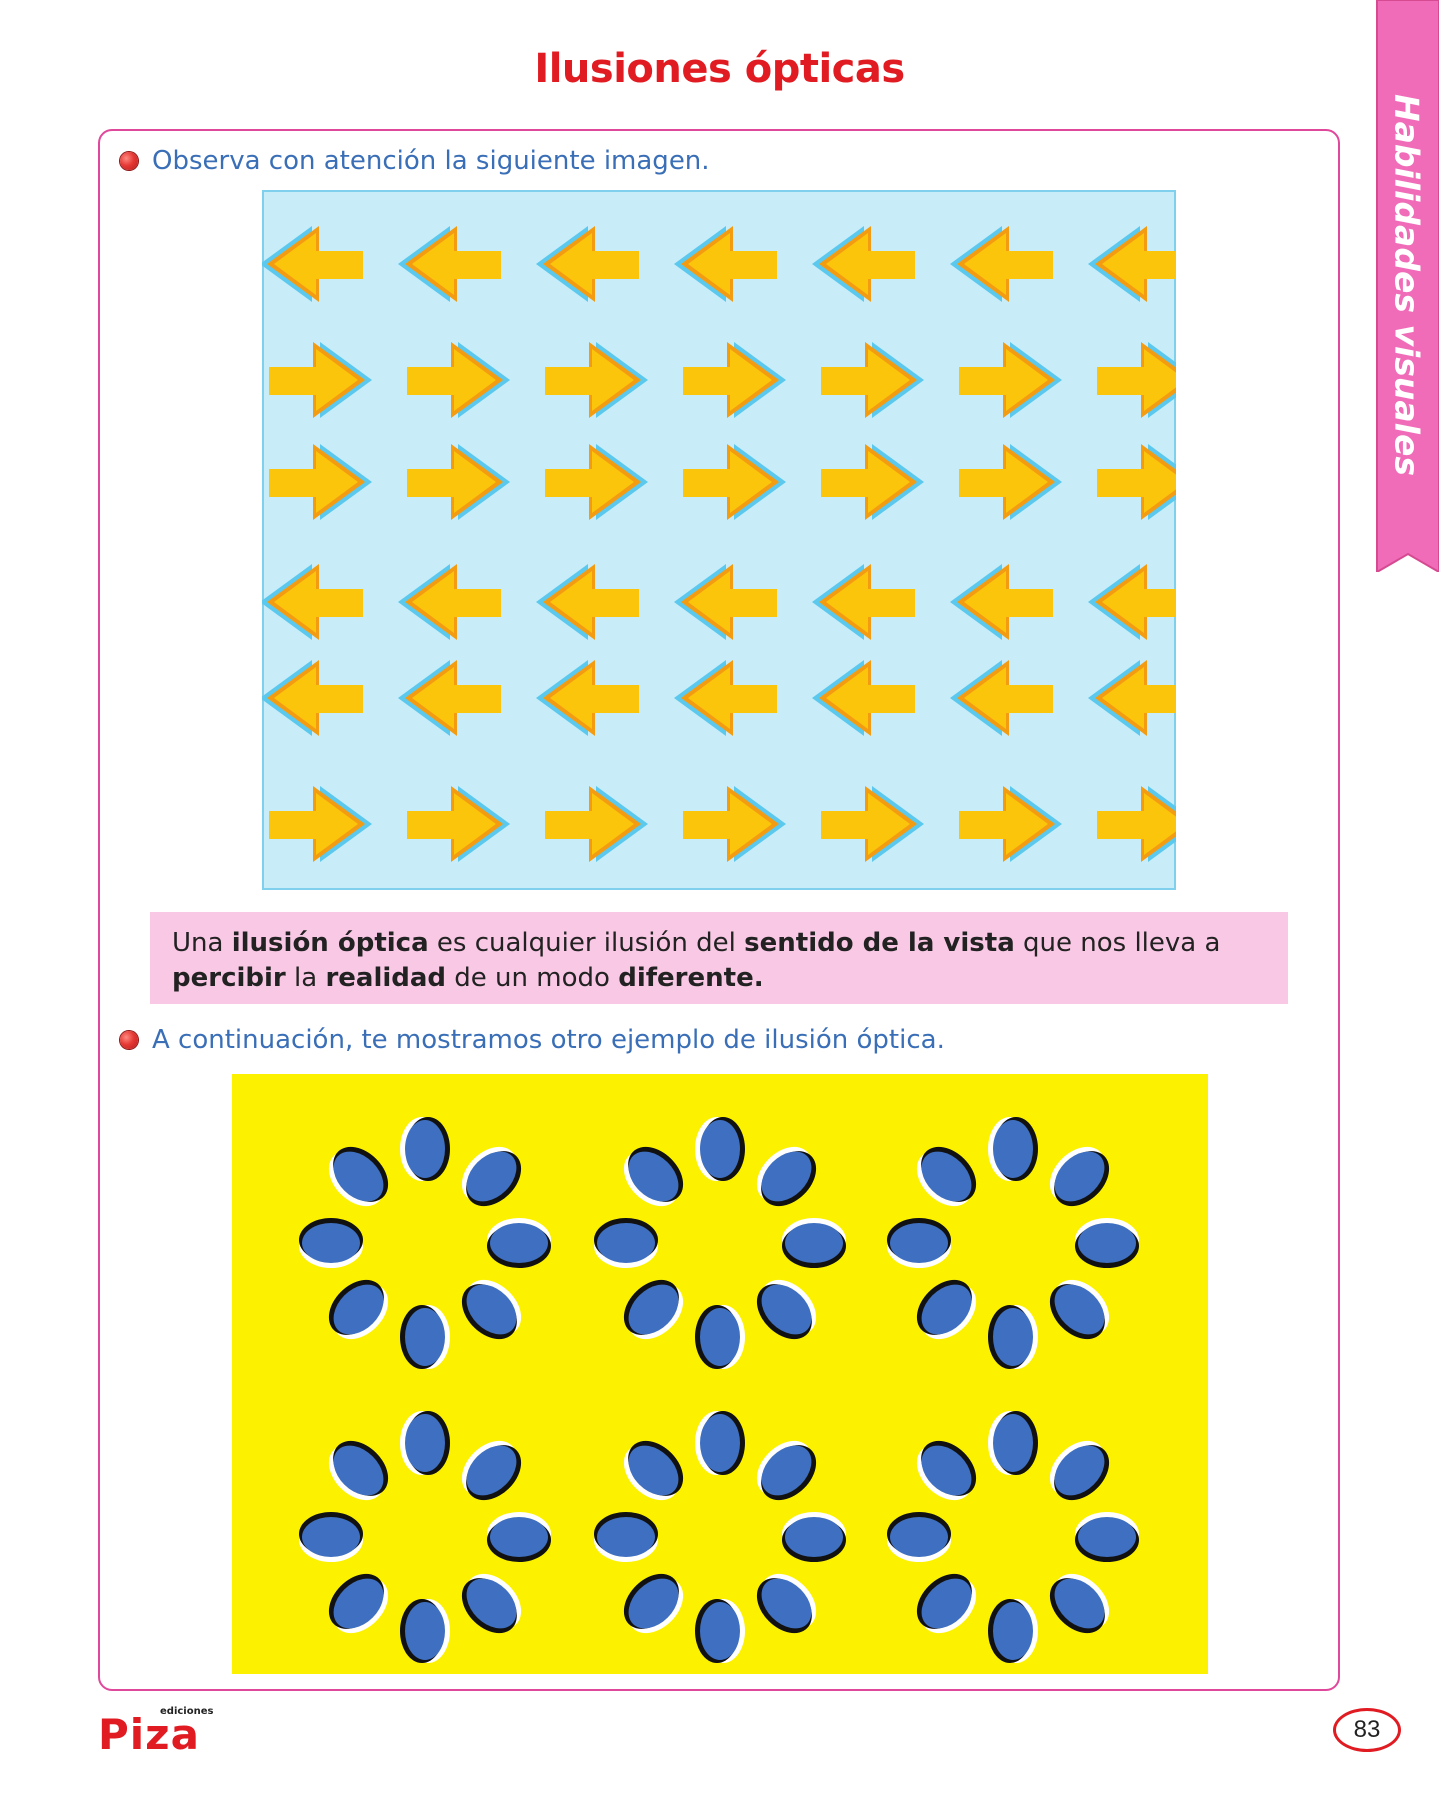 This screenshot has width=1439, height=1800. What do you see at coordinates (330, 943) in the screenshot?
I see `definition-part: ilusión óptica` at bounding box center [330, 943].